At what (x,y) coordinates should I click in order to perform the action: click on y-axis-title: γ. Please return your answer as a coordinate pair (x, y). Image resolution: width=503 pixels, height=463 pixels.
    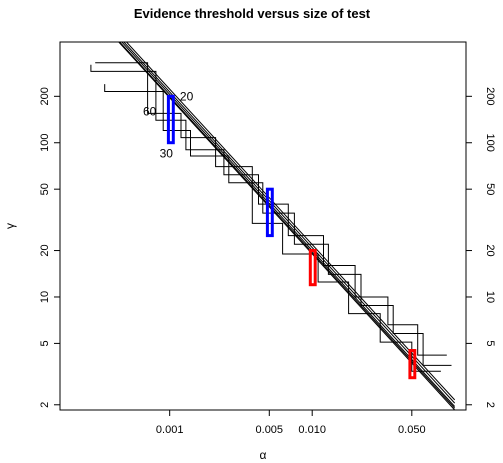
    Looking at the image, I should click on (10, 226).